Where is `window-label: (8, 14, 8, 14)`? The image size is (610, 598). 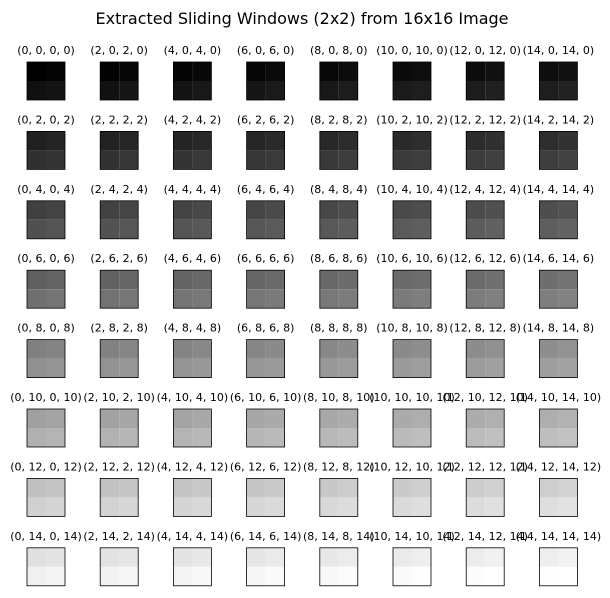 window-label: (8, 14, 8, 14) is located at coordinates (339, 536).